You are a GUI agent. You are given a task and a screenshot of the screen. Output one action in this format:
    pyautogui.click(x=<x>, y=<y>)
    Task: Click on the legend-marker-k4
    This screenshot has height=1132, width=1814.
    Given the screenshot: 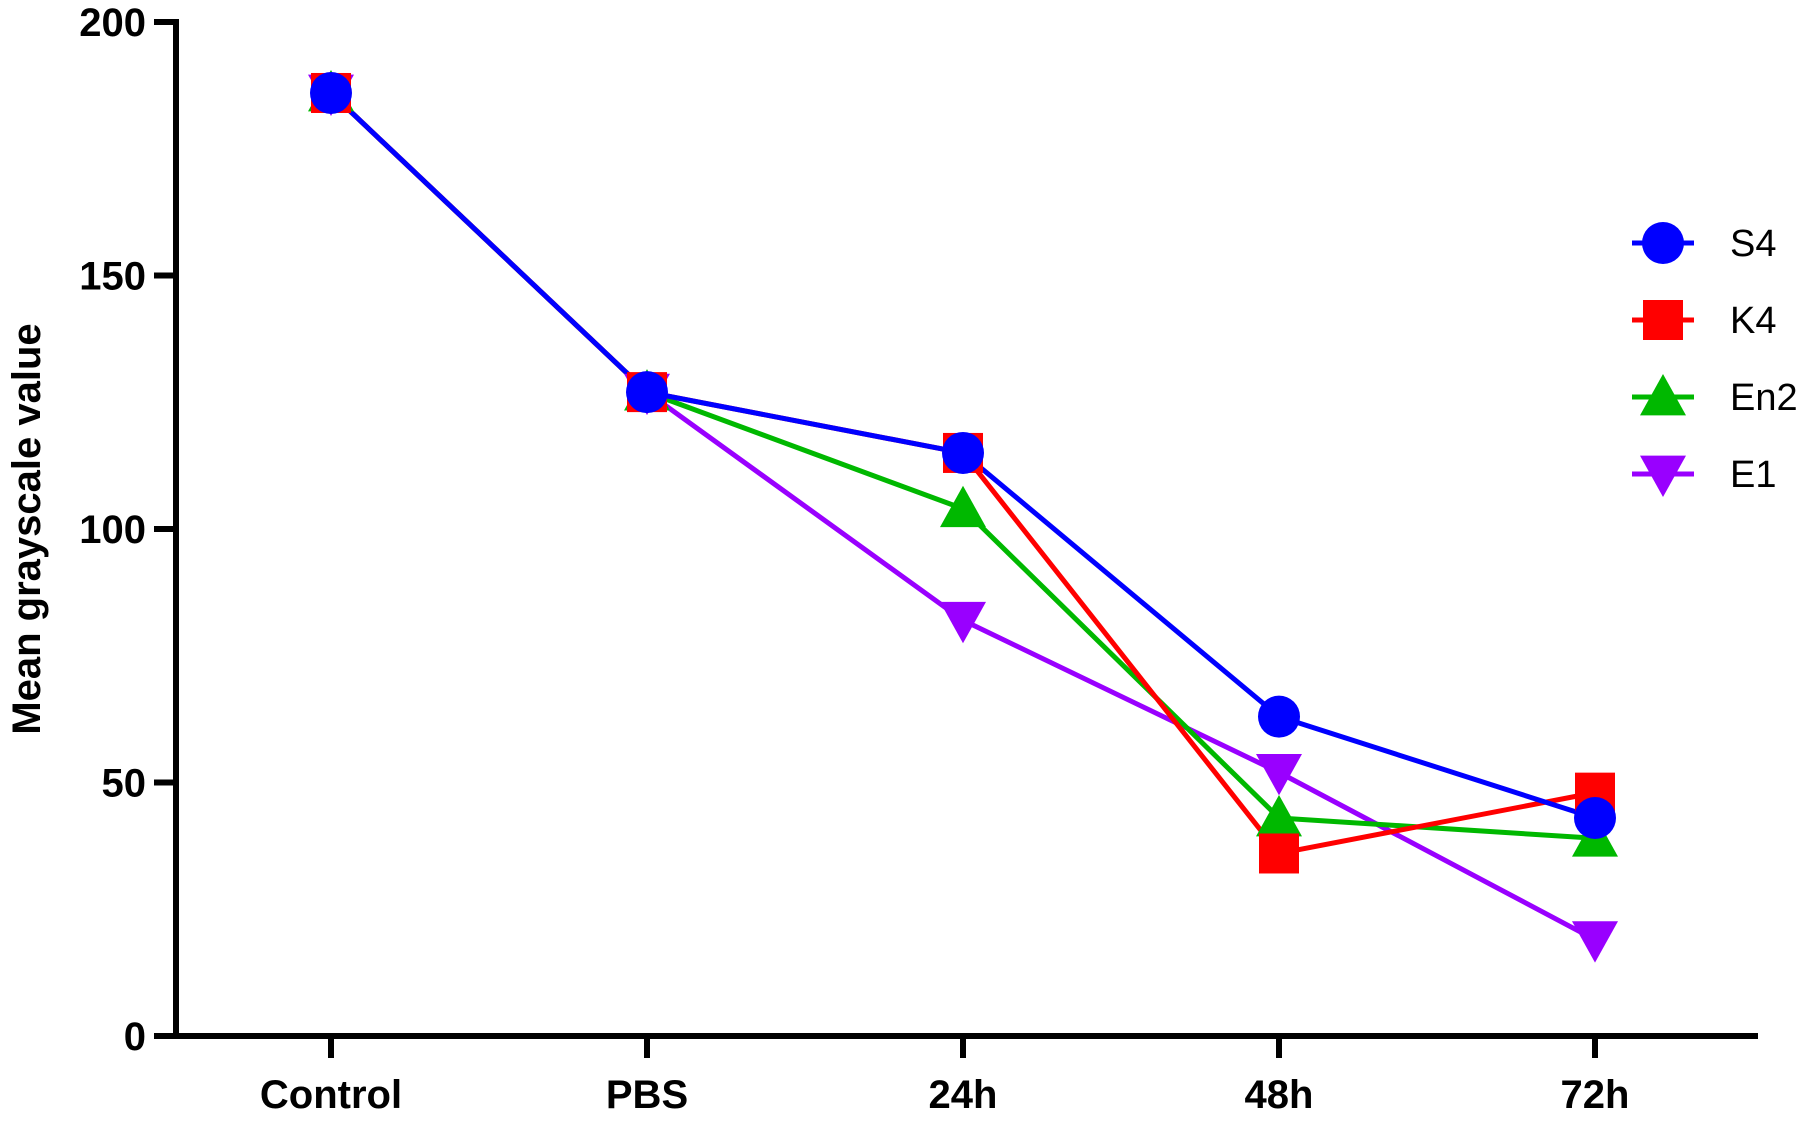 What is the action you would take?
    pyautogui.click(x=1663, y=320)
    